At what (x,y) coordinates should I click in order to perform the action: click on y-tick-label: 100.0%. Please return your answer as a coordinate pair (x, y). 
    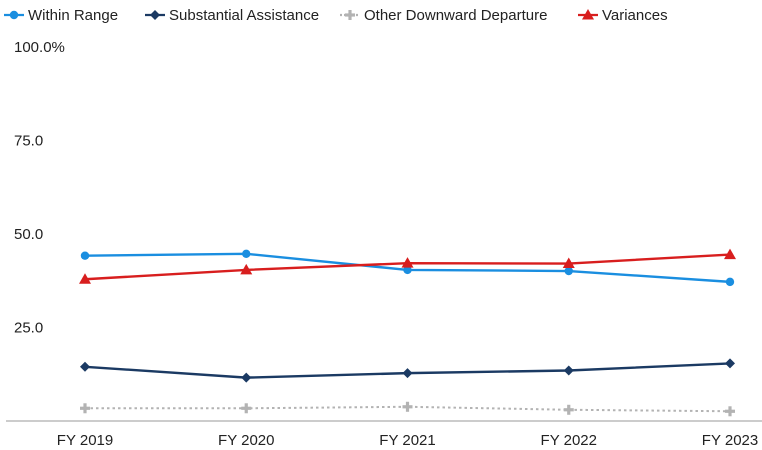
    Looking at the image, I should click on (39, 47).